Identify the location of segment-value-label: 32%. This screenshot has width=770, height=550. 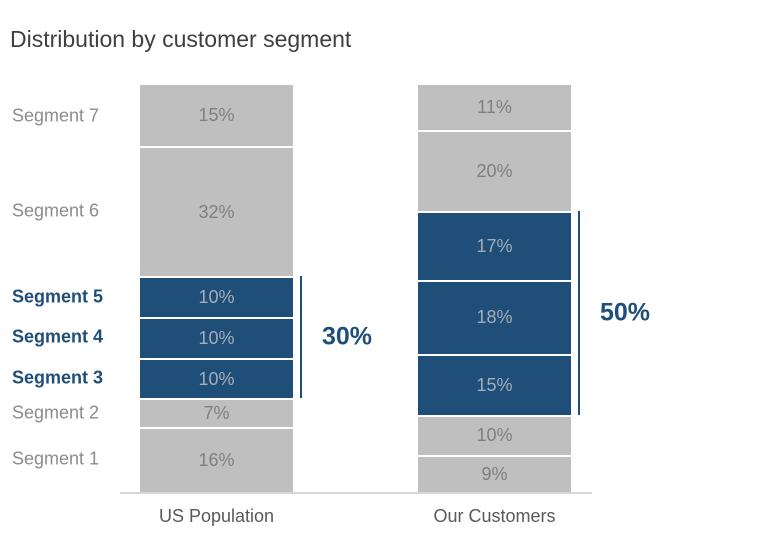
(216, 211).